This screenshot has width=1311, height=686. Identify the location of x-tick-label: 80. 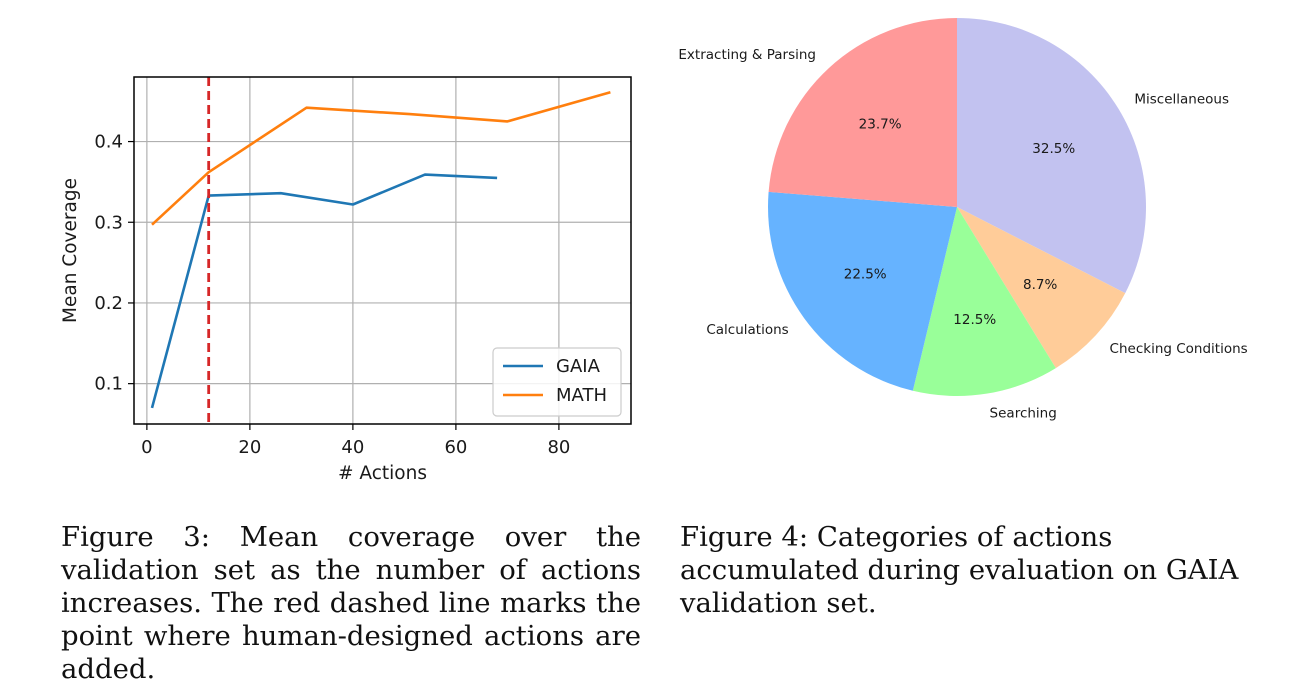
(558, 447).